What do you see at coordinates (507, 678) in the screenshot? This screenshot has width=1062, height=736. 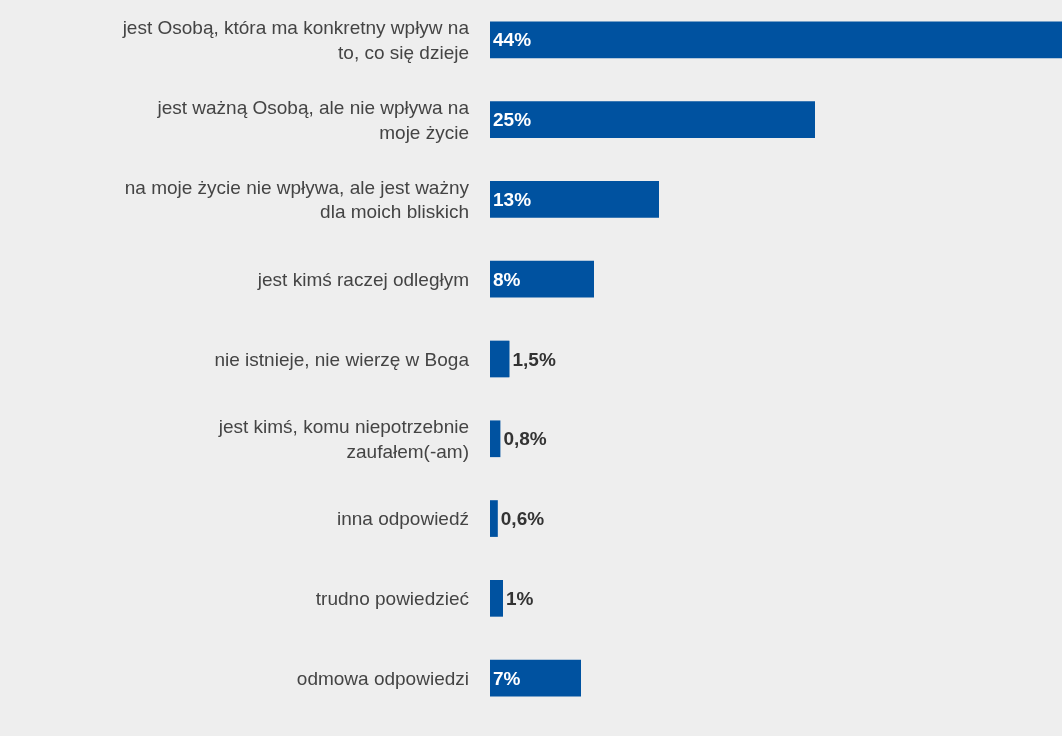 I see `data-label: 7%` at bounding box center [507, 678].